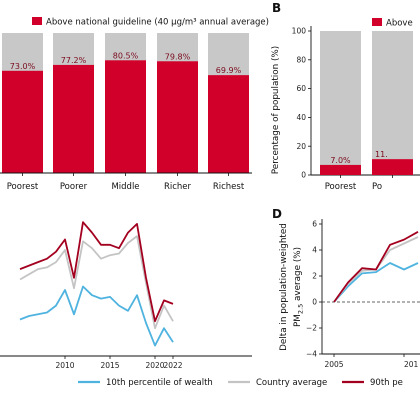  What do you see at coordinates (284, 287) in the screenshot?
I see `panel-d-ylabel-line1: Delta in population-weighted` at bounding box center [284, 287].